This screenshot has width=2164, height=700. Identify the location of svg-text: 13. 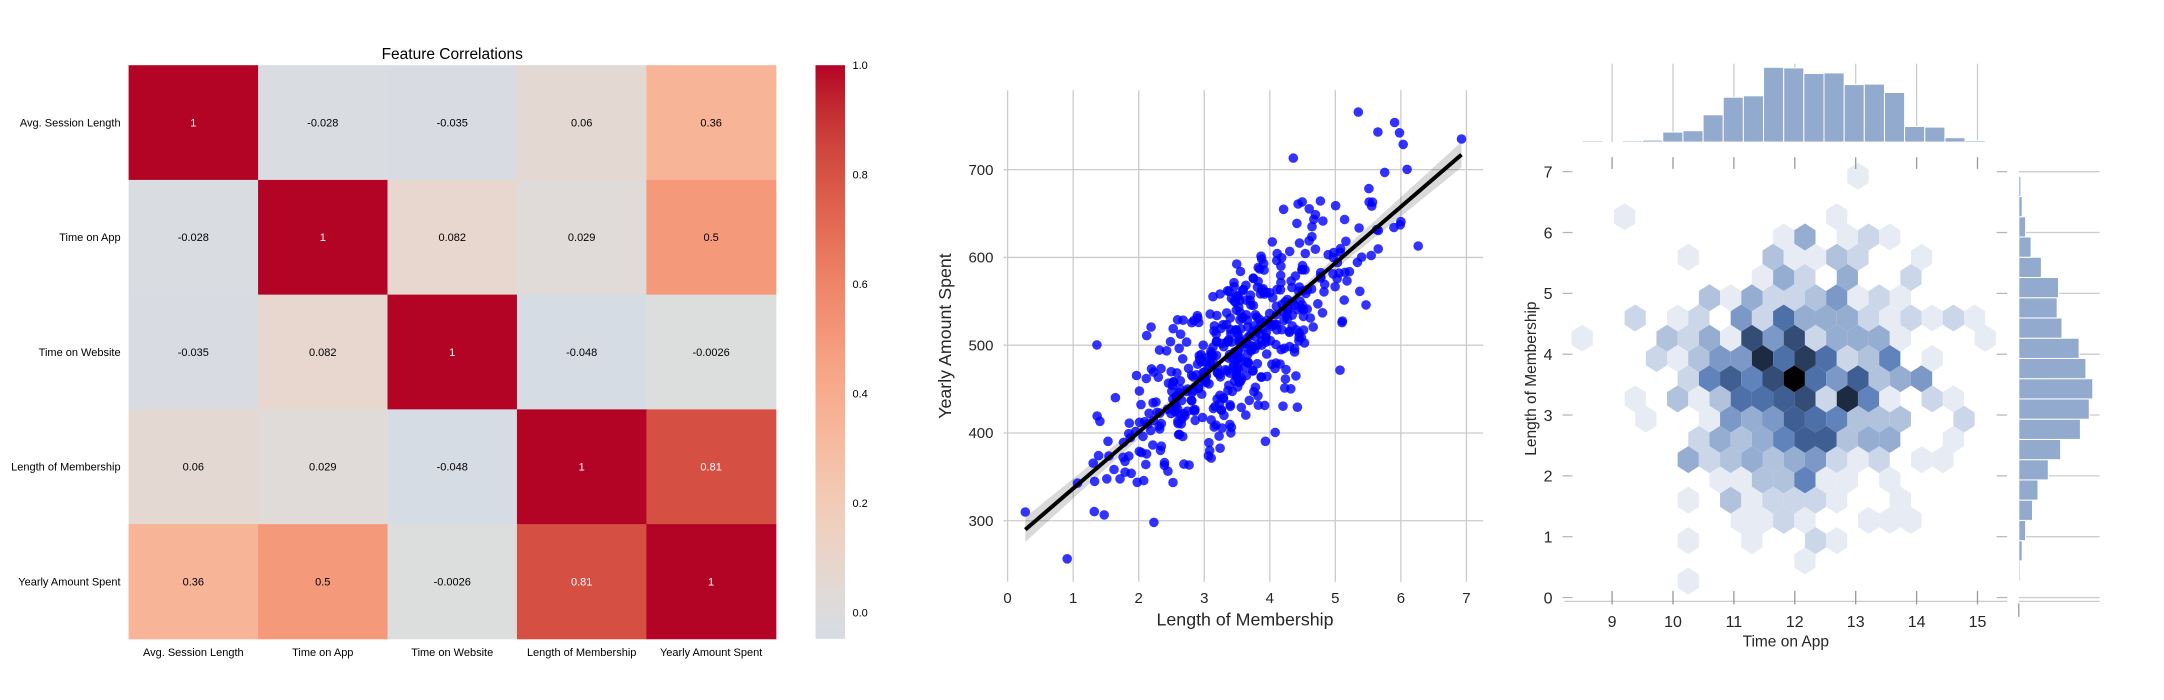
(1856, 622).